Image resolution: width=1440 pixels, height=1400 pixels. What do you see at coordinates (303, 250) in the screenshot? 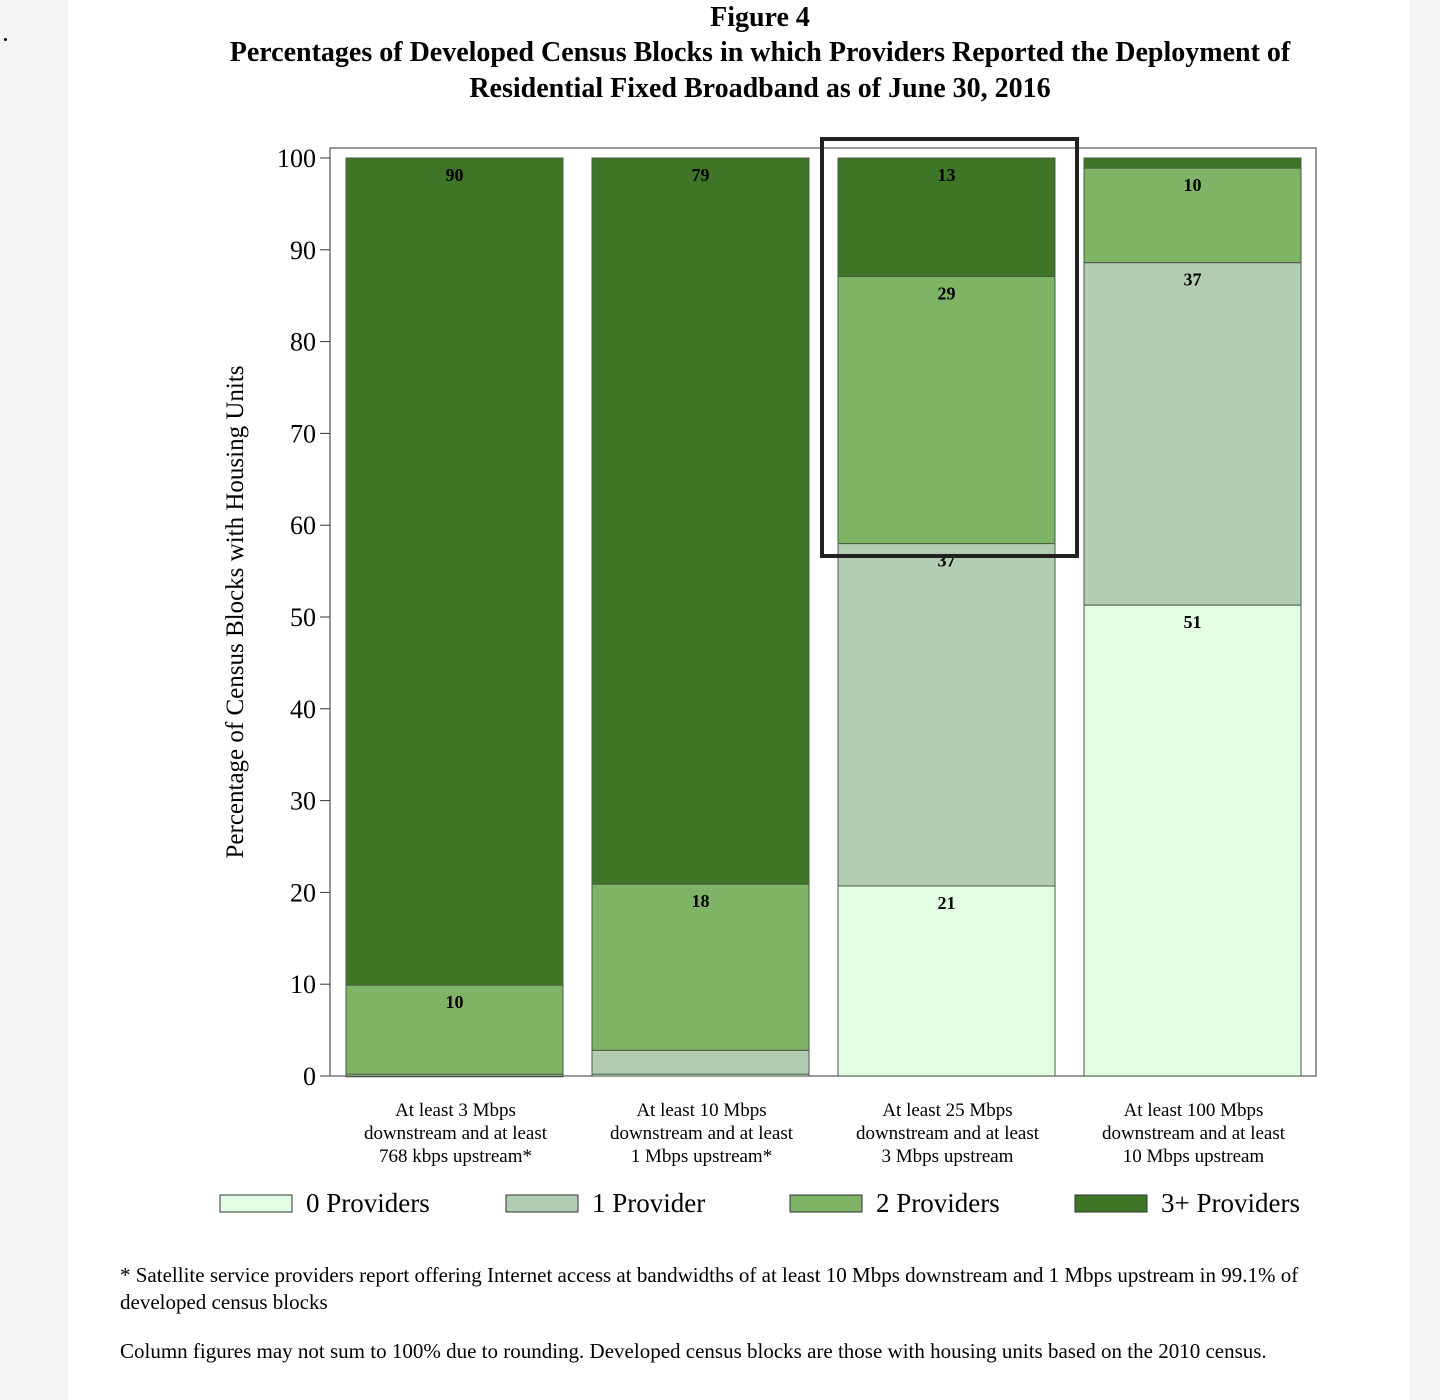
I see `y-tick-label: 90` at bounding box center [303, 250].